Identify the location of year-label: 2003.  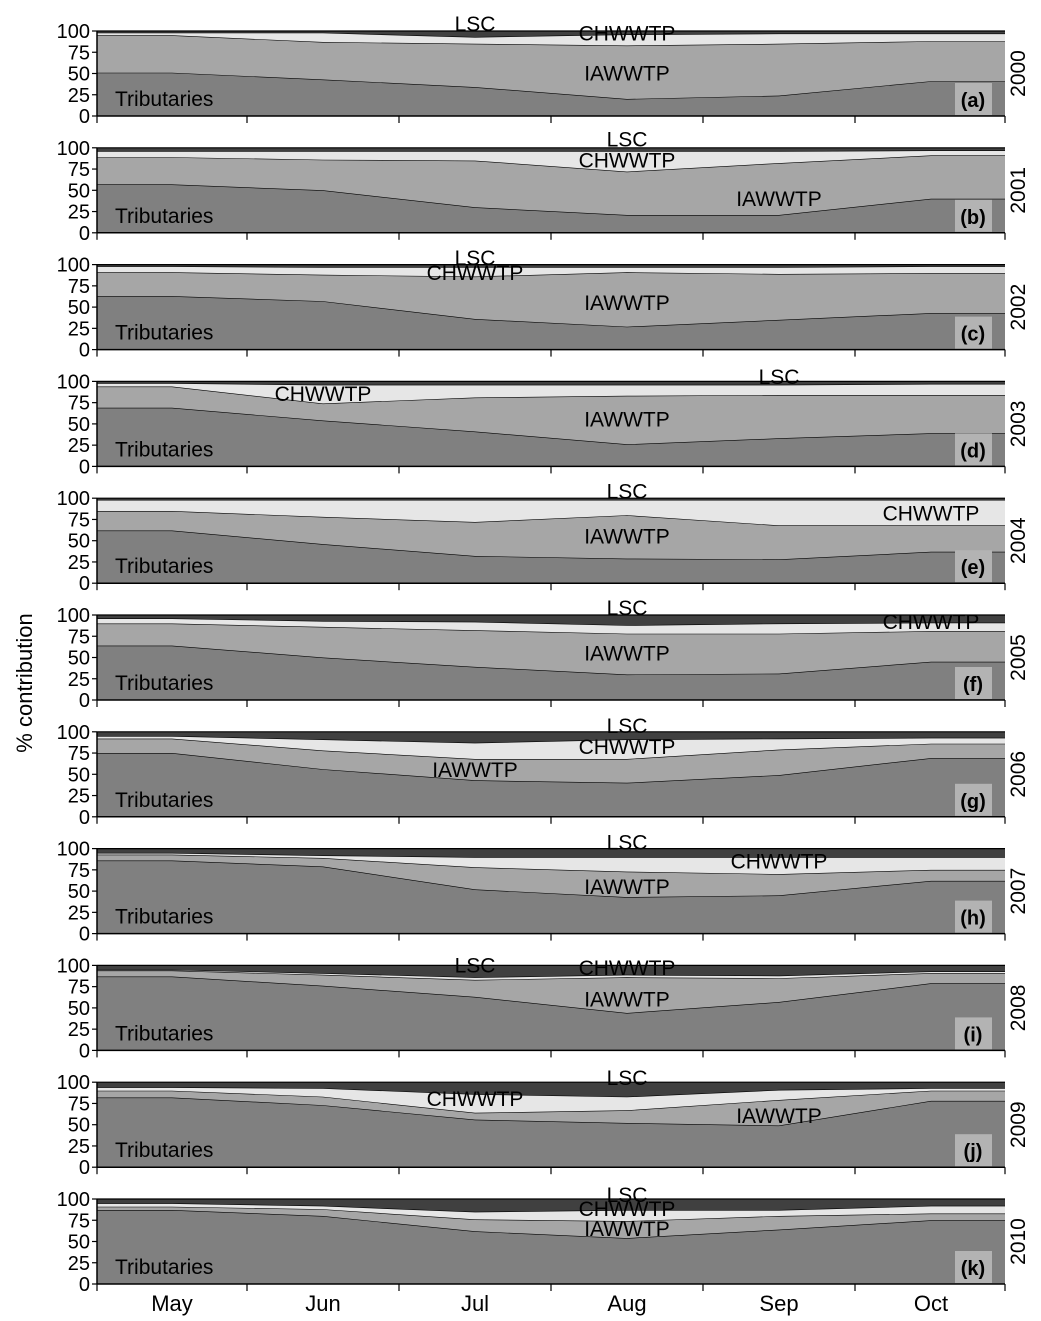
(1018, 424).